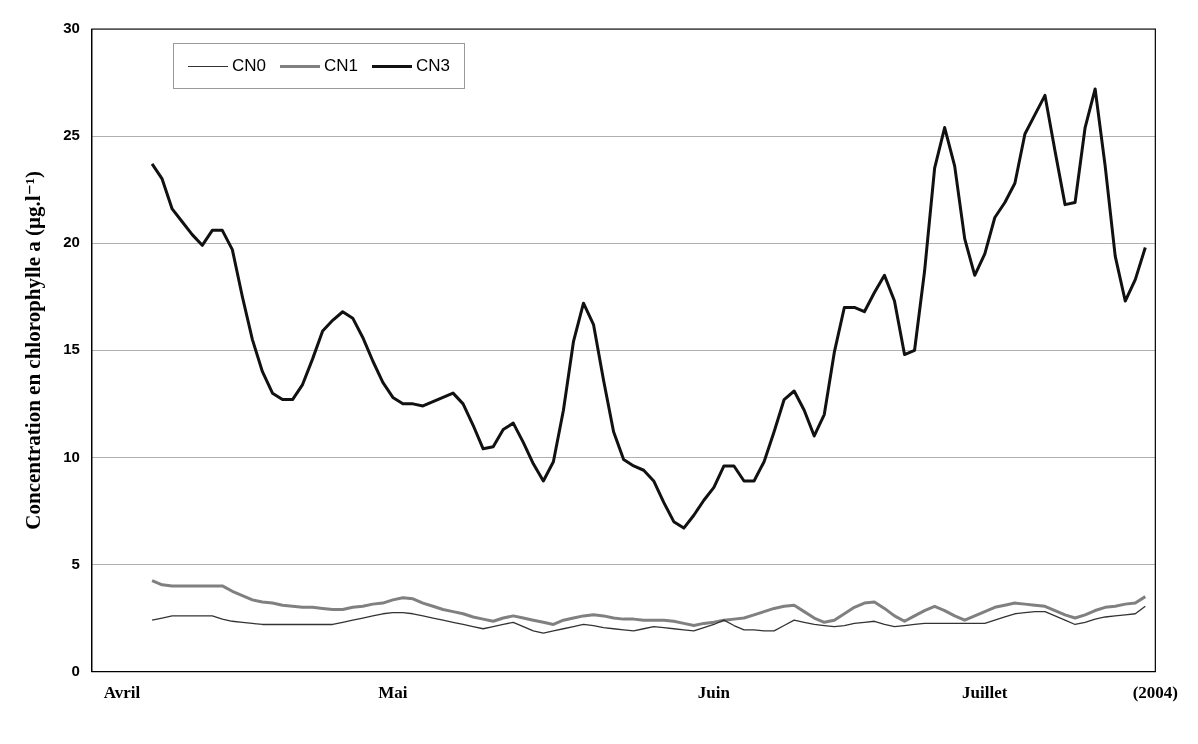 This screenshot has width=1198, height=744. I want to click on y-tick-label: 10, so click(71, 456).